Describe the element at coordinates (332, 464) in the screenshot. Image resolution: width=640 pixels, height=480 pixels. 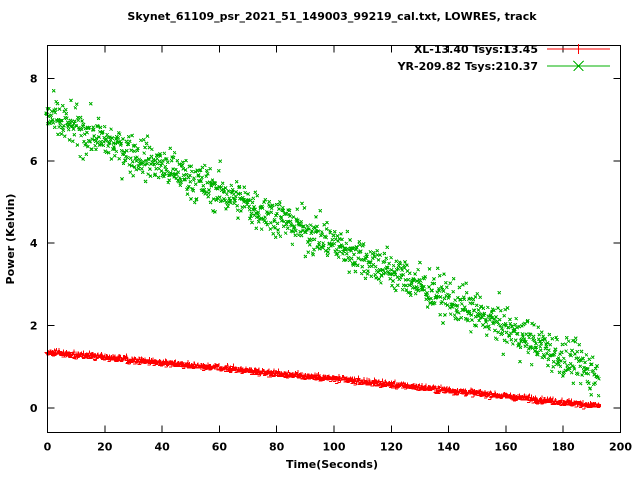
I see `x-axis-label: Time(Seconds)` at that location.